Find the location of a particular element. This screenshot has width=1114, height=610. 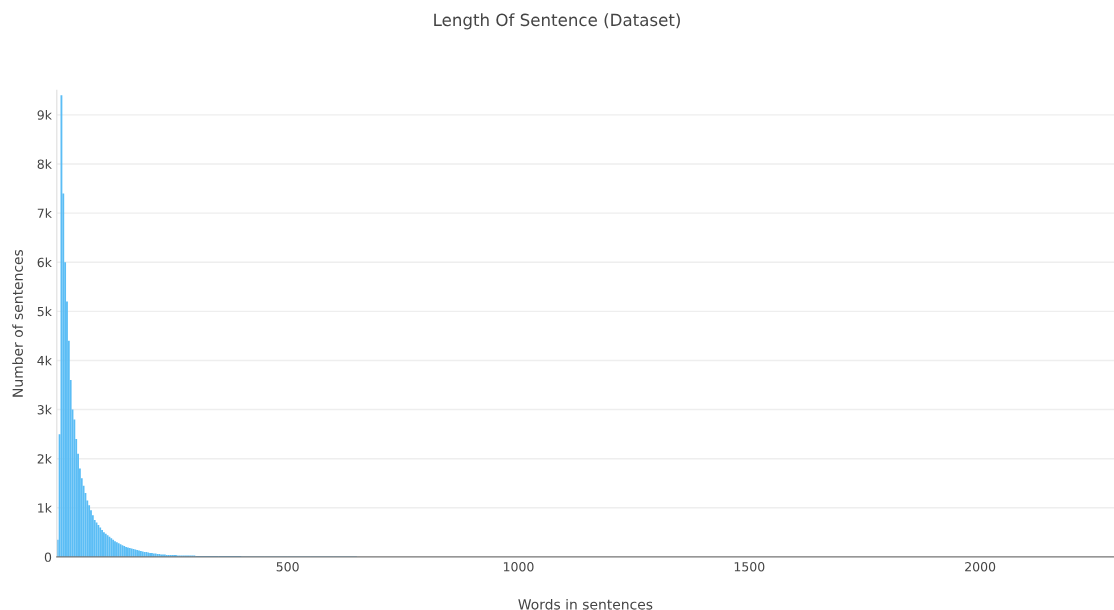

y-tick-label: 9k is located at coordinates (44, 115).